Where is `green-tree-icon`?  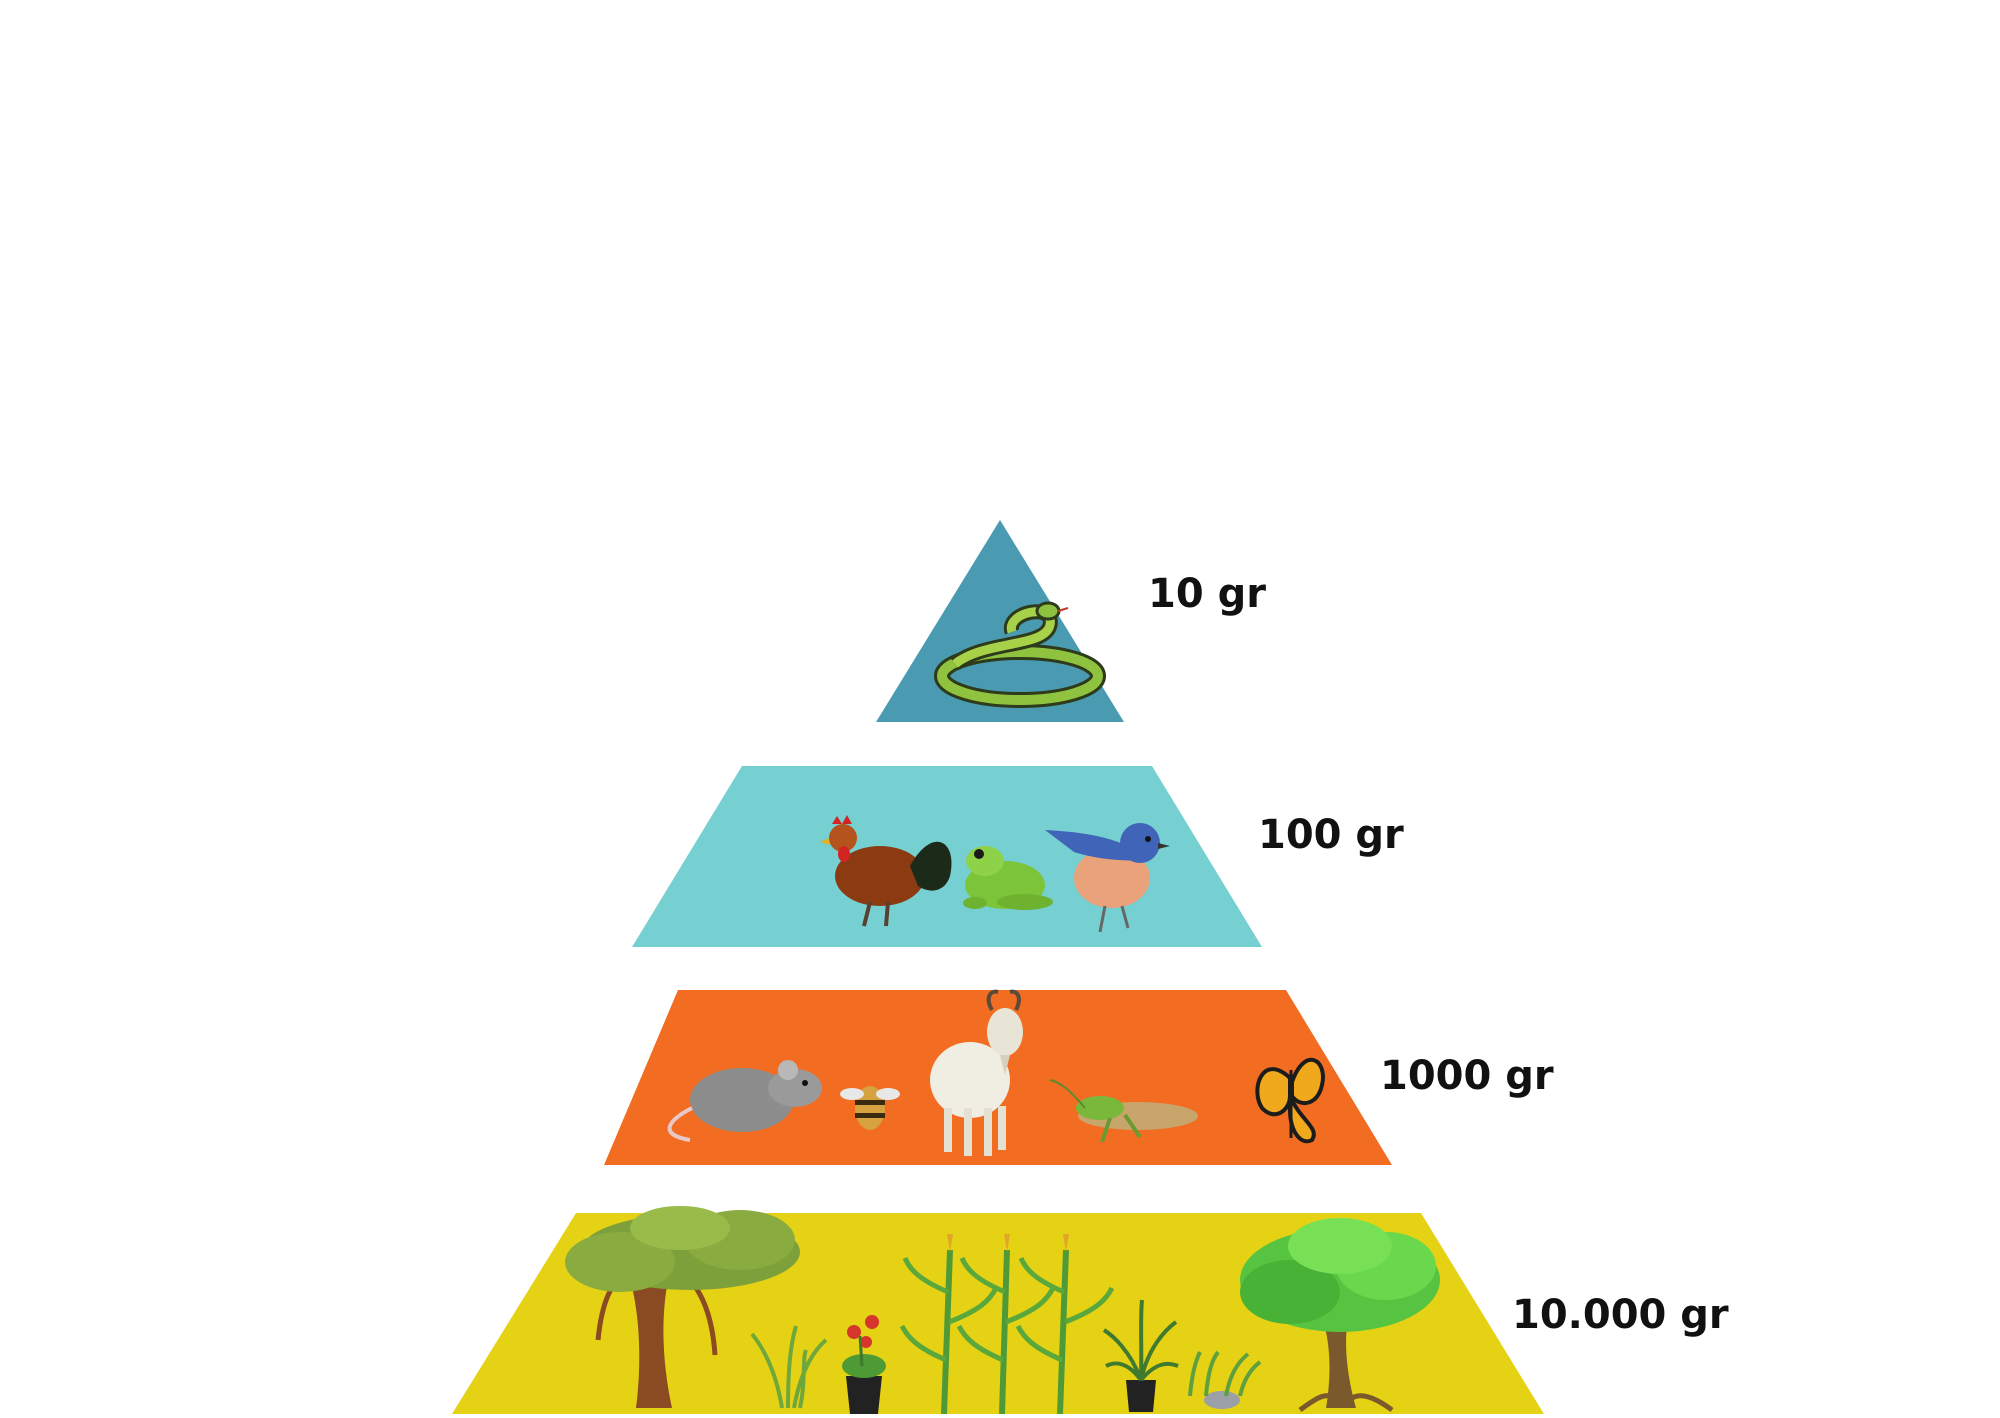
green-tree-icon is located at coordinates (1340, 1315).